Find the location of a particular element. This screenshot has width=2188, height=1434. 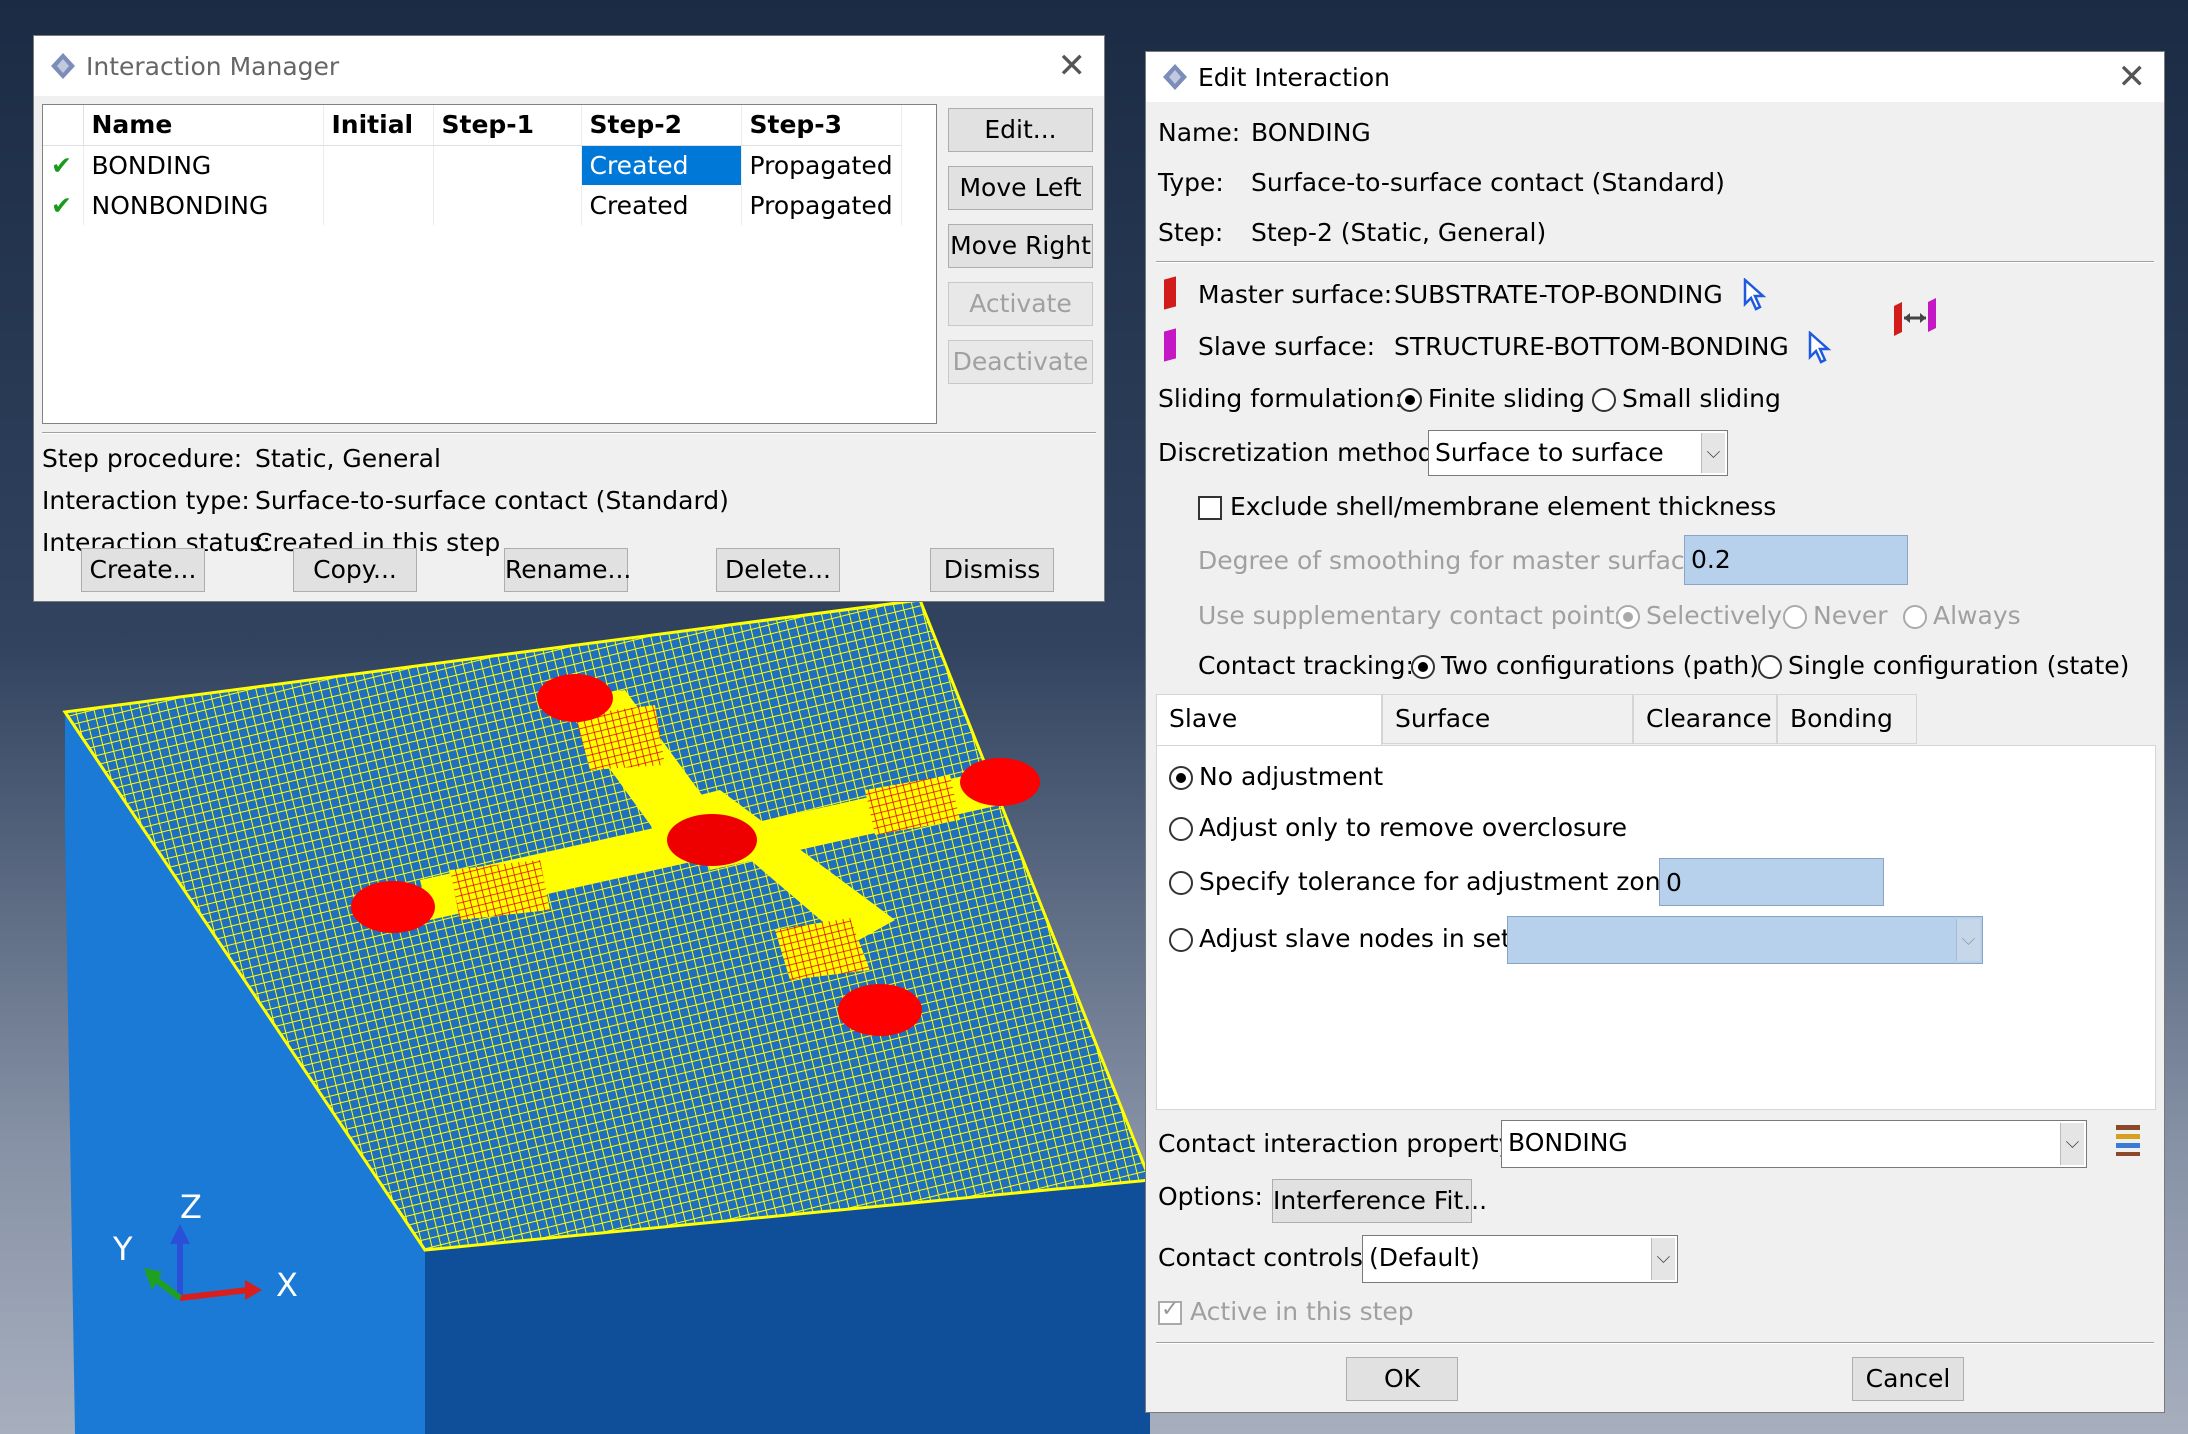

always-radio: Always is located at coordinates (1962, 615).